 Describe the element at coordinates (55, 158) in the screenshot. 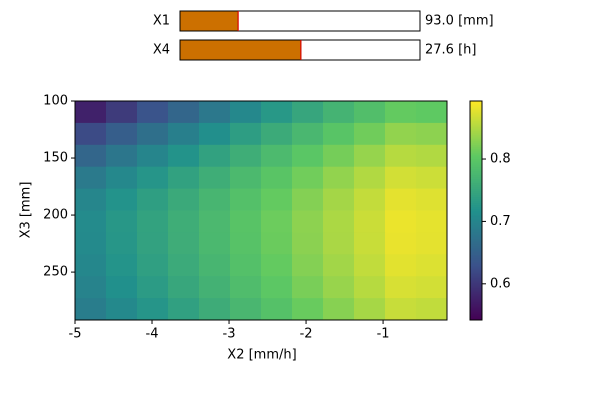

I see `y-tick-label: 150` at that location.